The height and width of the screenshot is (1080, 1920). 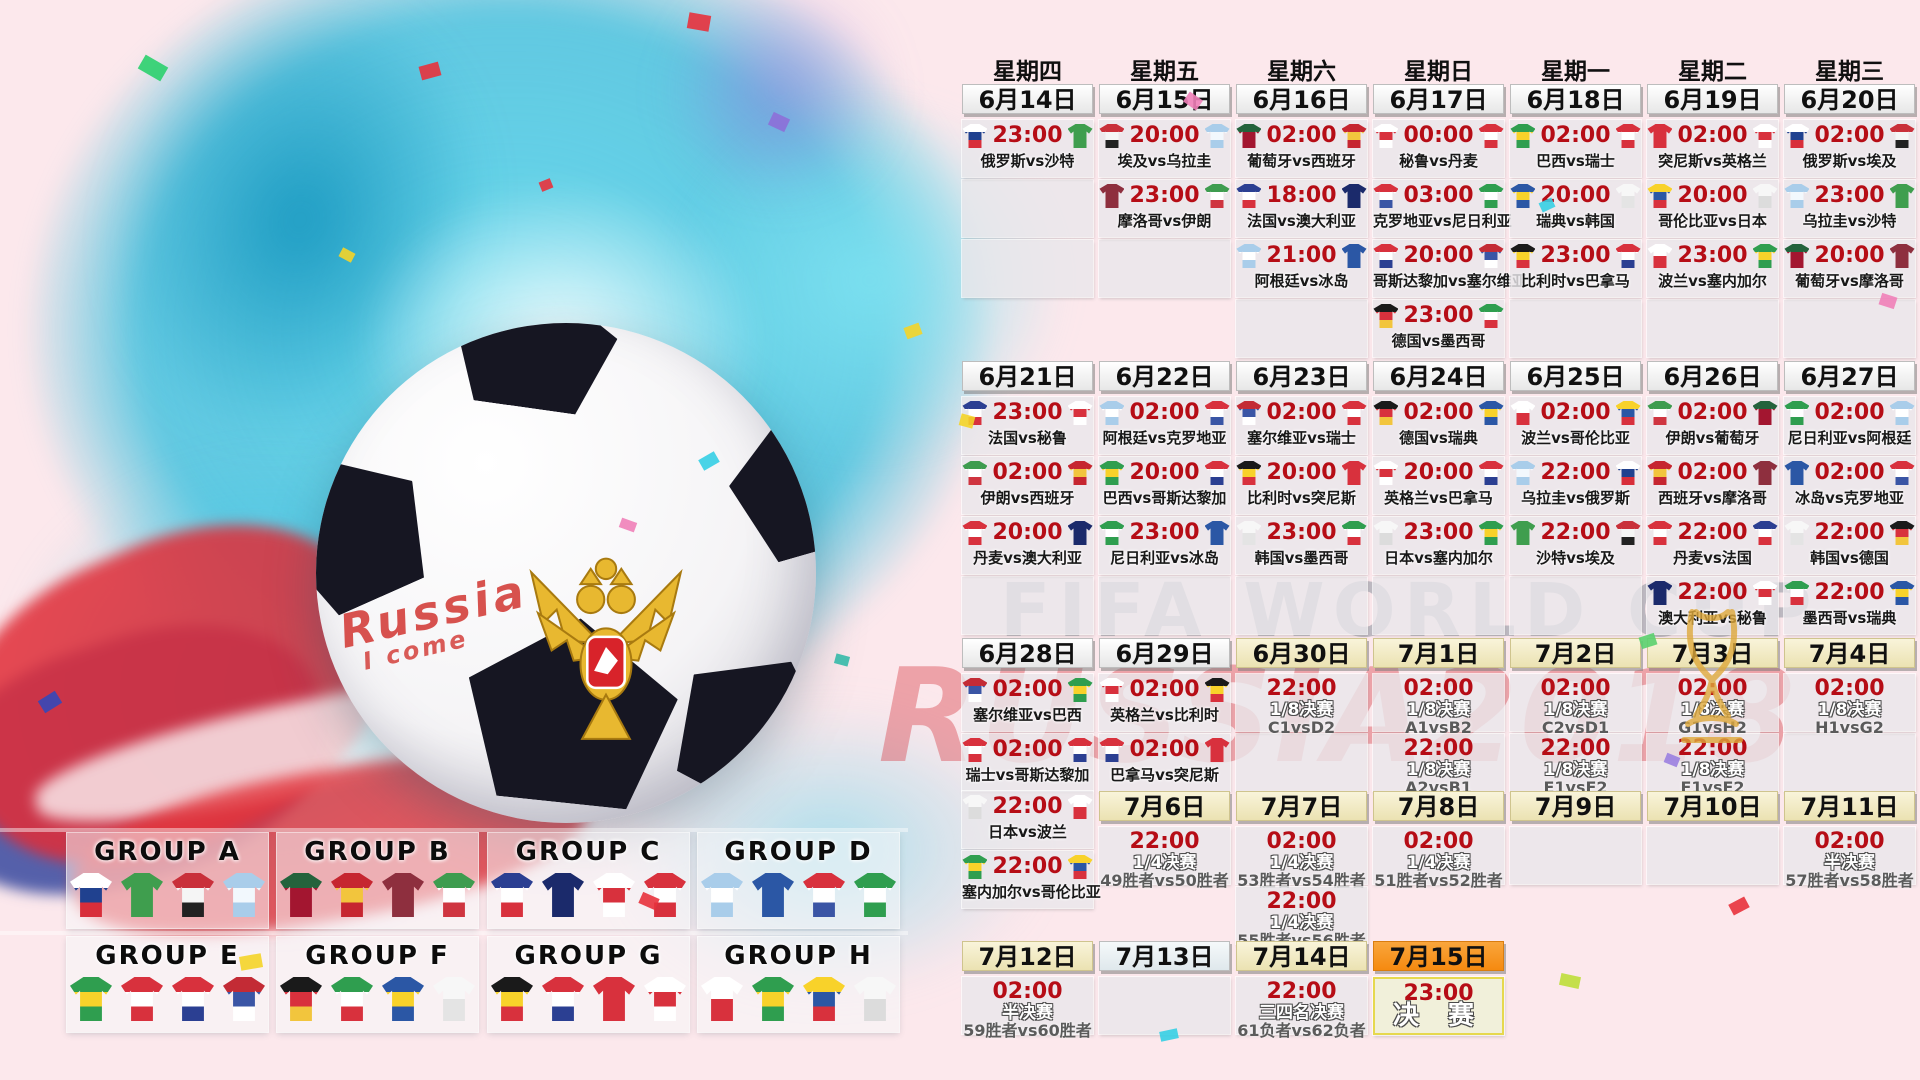 I want to click on match-cell: 20:00 瑞典vs韩国, so click(x=1575, y=208).